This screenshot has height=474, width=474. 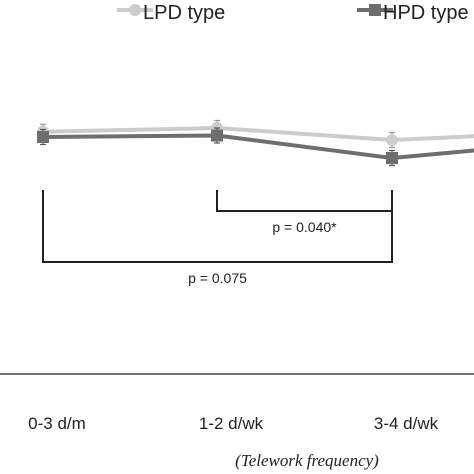 What do you see at coordinates (426, 13) in the screenshot?
I see `legend-label-2: HPD type` at bounding box center [426, 13].